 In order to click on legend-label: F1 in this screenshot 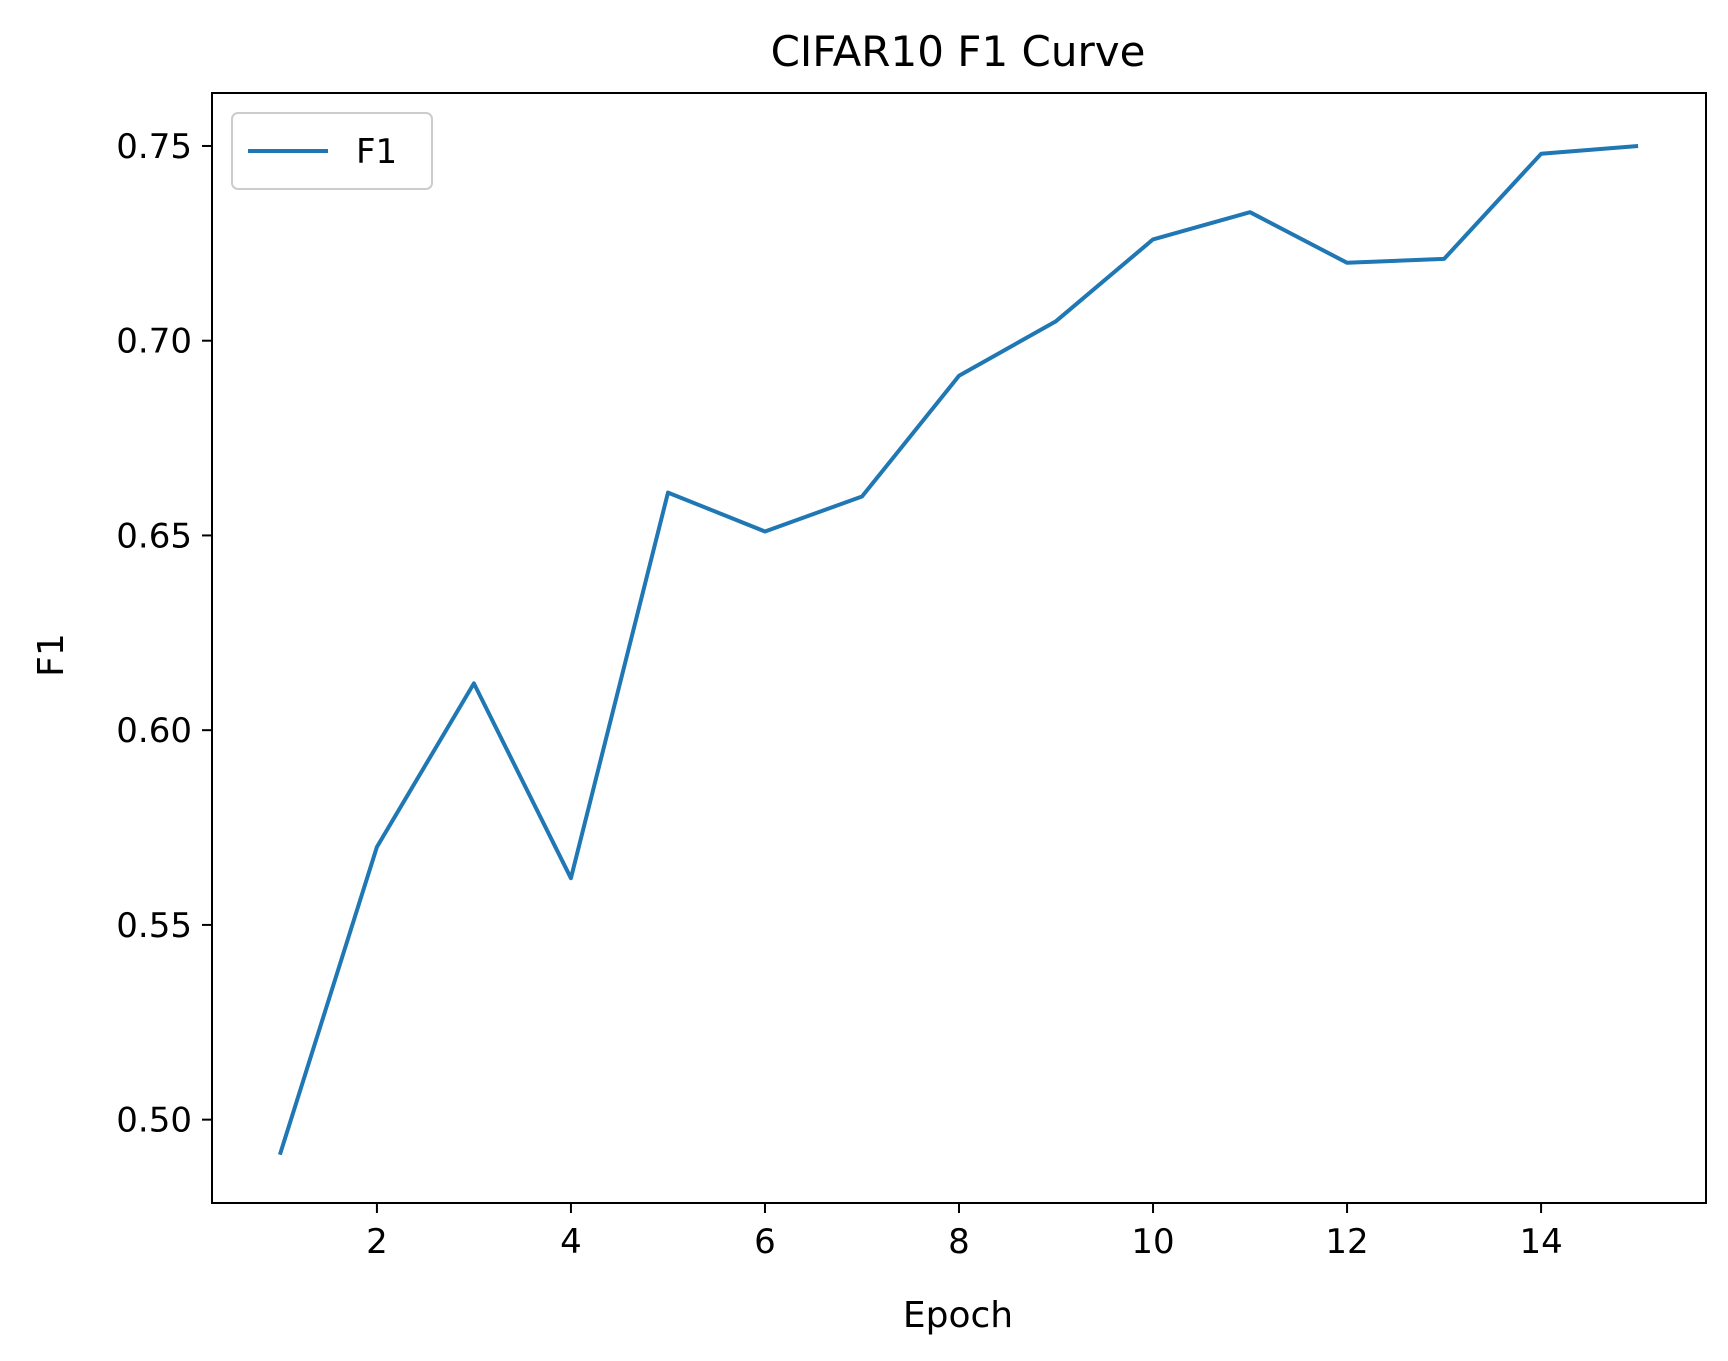, I will do `click(376, 152)`.